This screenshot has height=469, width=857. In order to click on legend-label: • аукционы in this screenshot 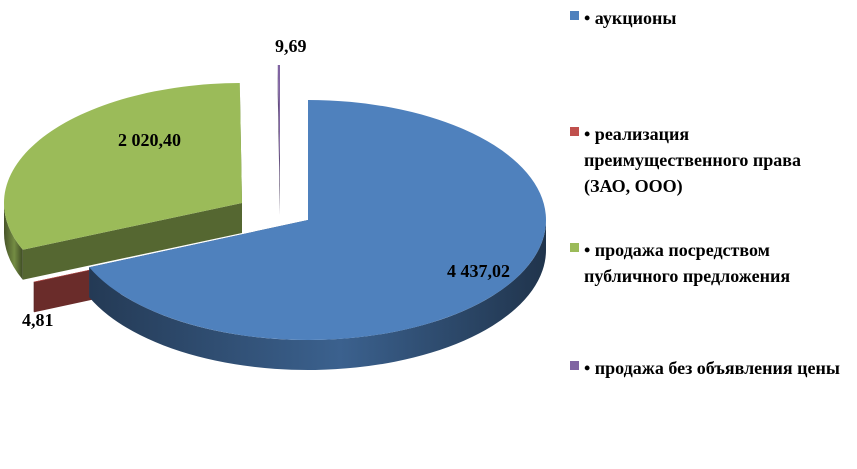, I will do `click(630, 18)`.